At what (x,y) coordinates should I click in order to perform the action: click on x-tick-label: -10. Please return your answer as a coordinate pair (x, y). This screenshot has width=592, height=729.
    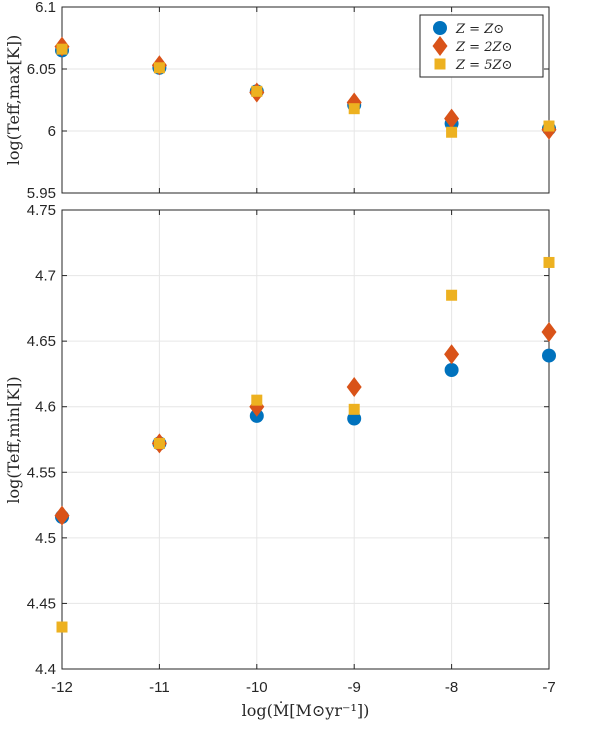
    Looking at the image, I should click on (257, 687).